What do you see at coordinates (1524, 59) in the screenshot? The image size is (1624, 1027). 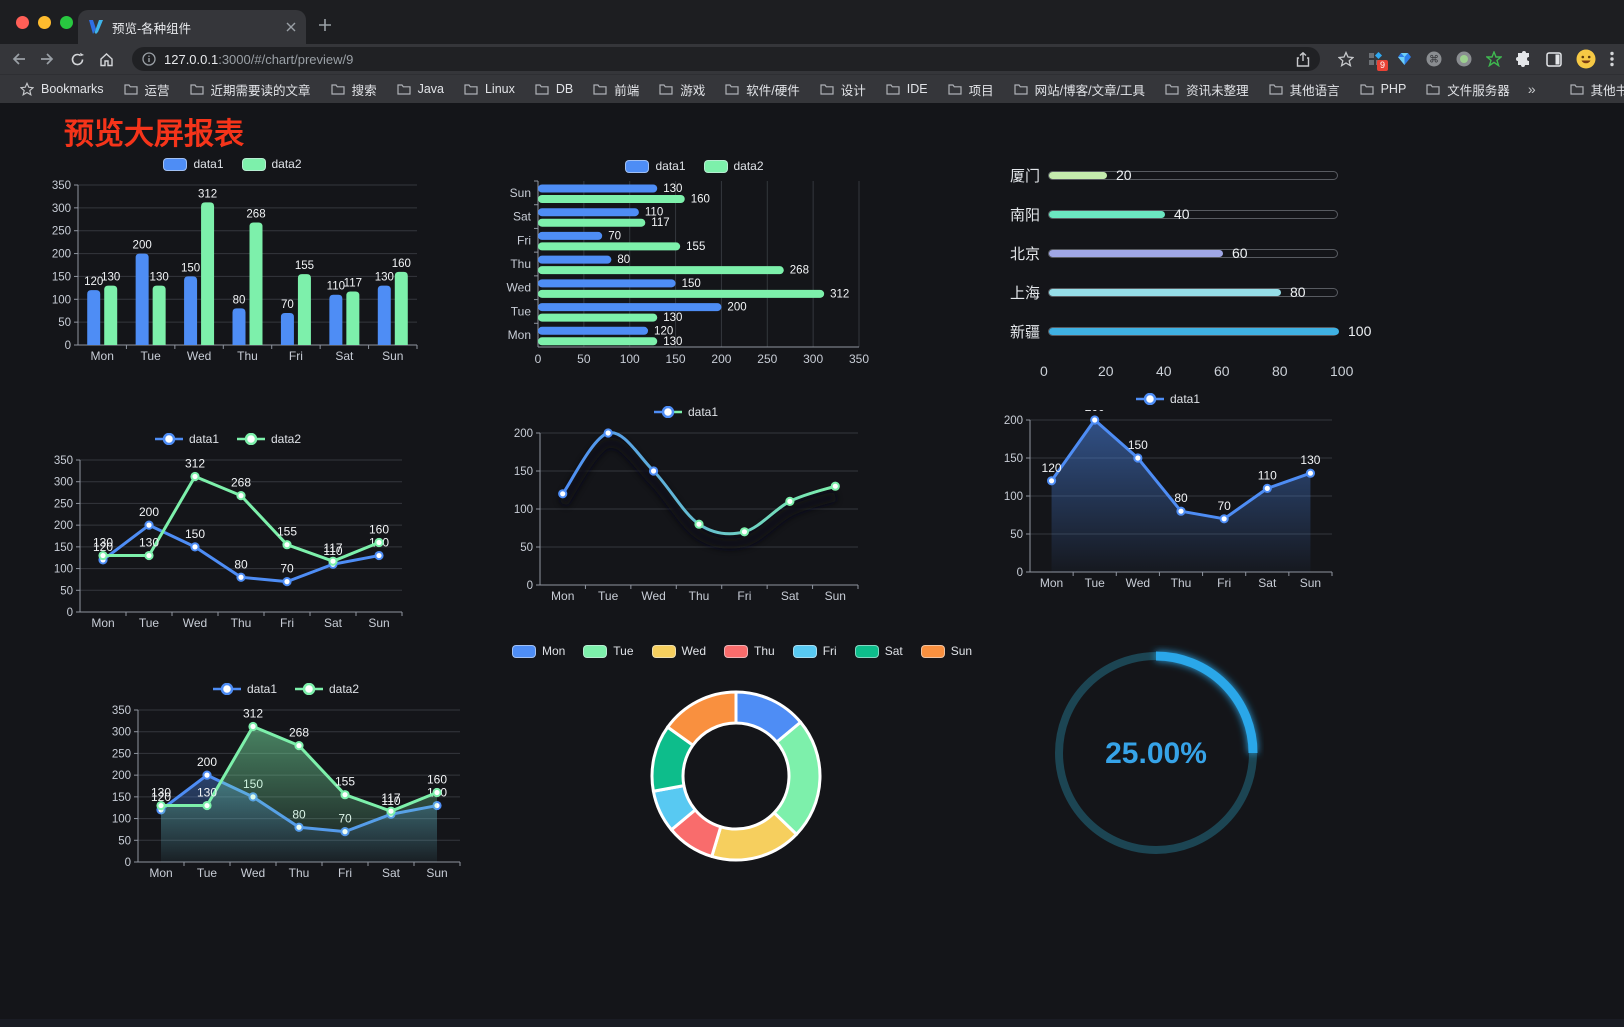 I see `extensions-puzzle-icon` at bounding box center [1524, 59].